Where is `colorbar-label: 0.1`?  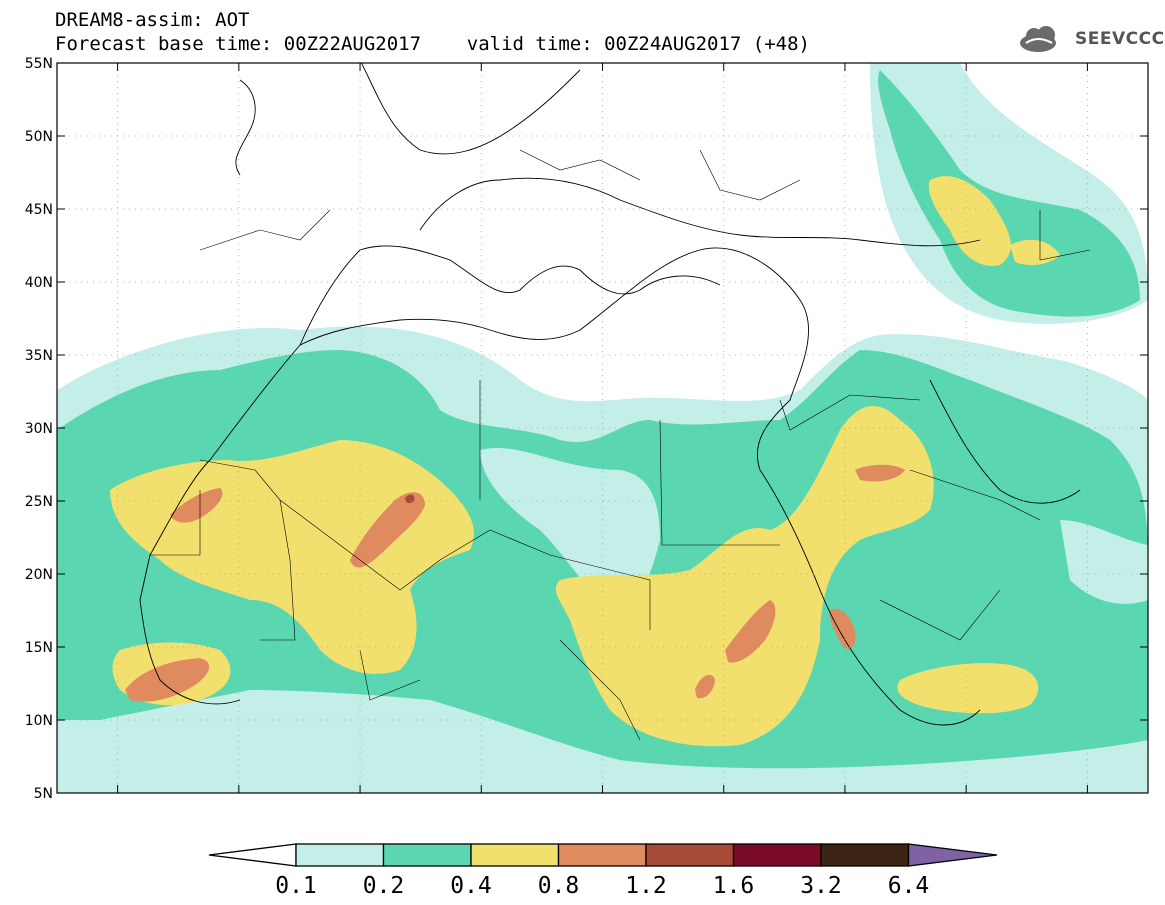
colorbar-label: 0.1 is located at coordinates (296, 886).